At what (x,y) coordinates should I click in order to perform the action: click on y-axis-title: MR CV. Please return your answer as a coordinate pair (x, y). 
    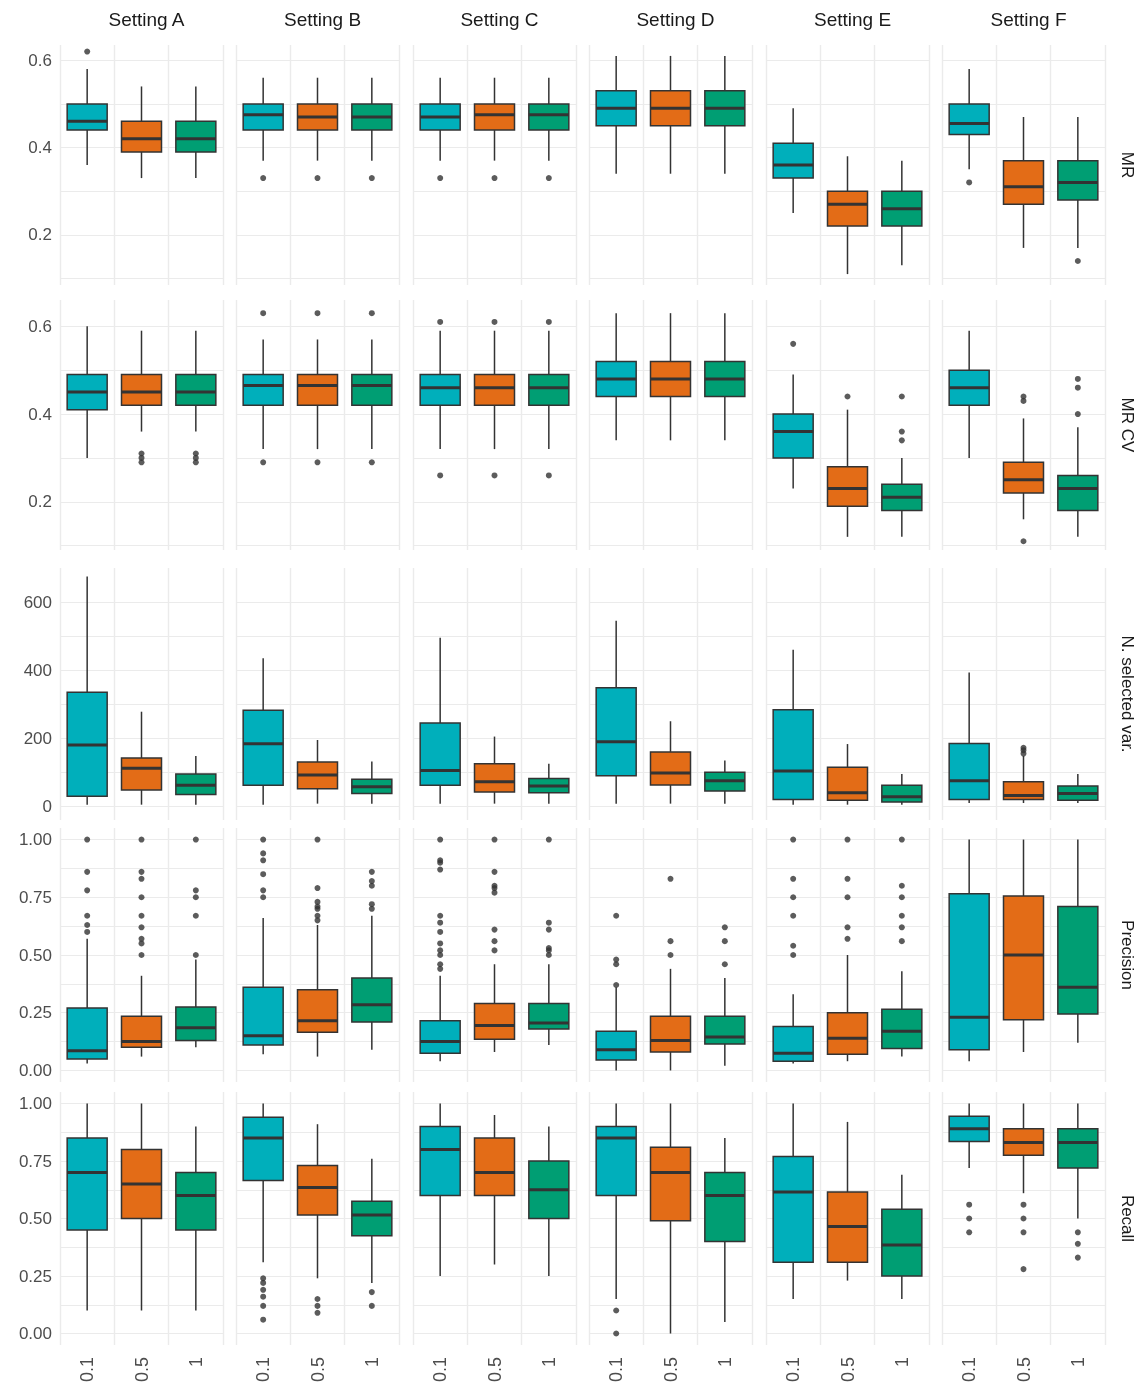
    Looking at the image, I should click on (1127, 425).